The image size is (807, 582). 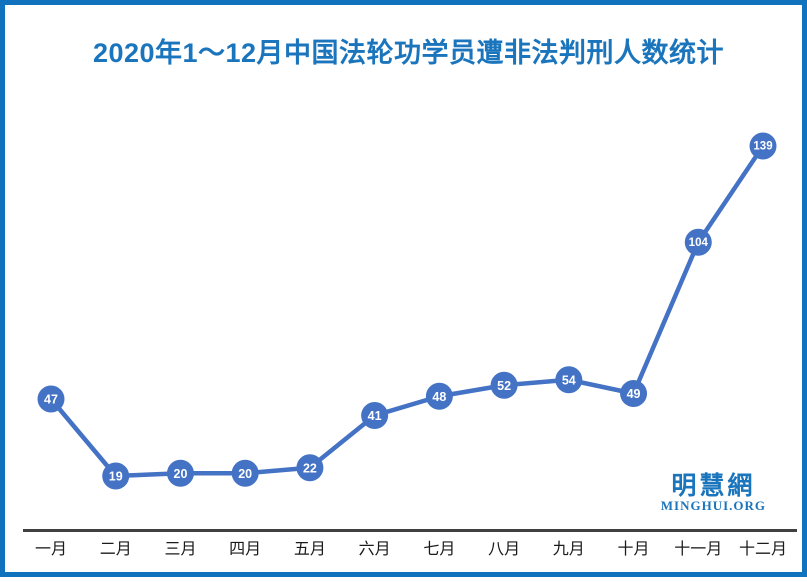 I want to click on minghui-logo: 明慧網 MINGHUI.ORG, so click(x=713, y=493).